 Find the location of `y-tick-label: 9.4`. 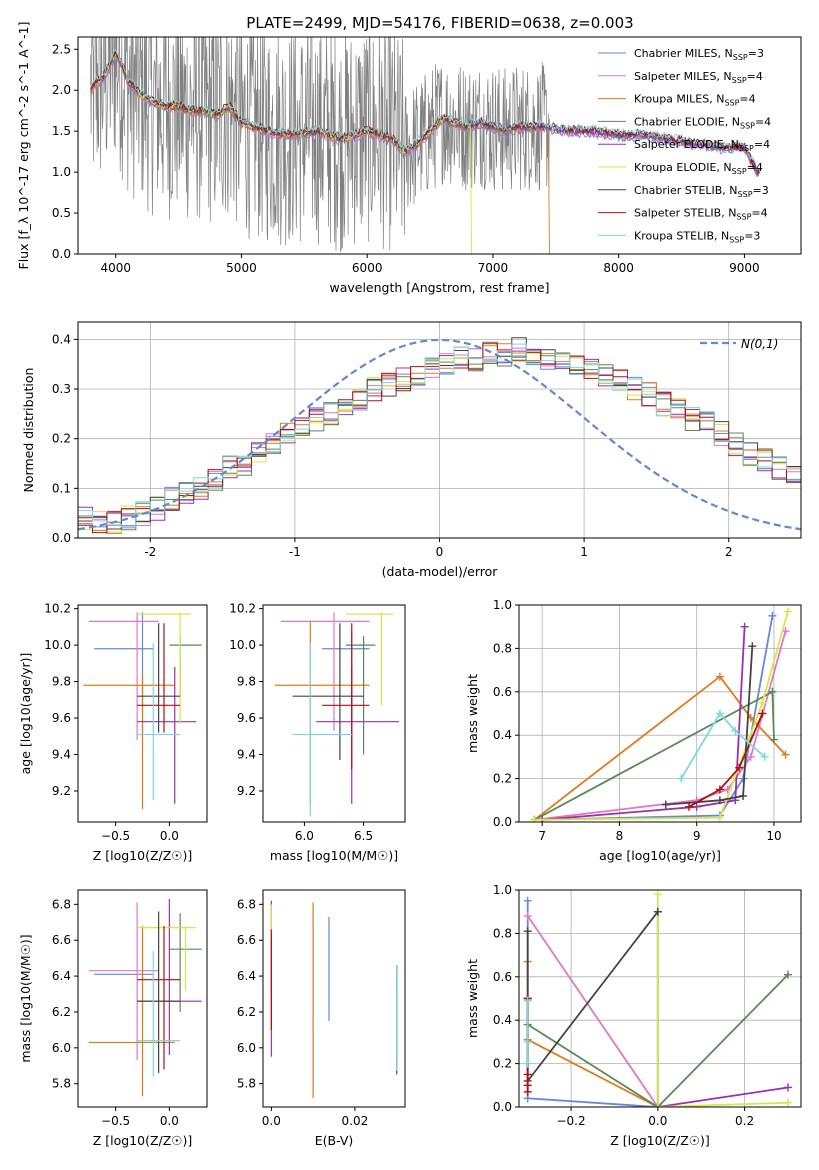

y-tick-label: 9.4 is located at coordinates (246, 755).